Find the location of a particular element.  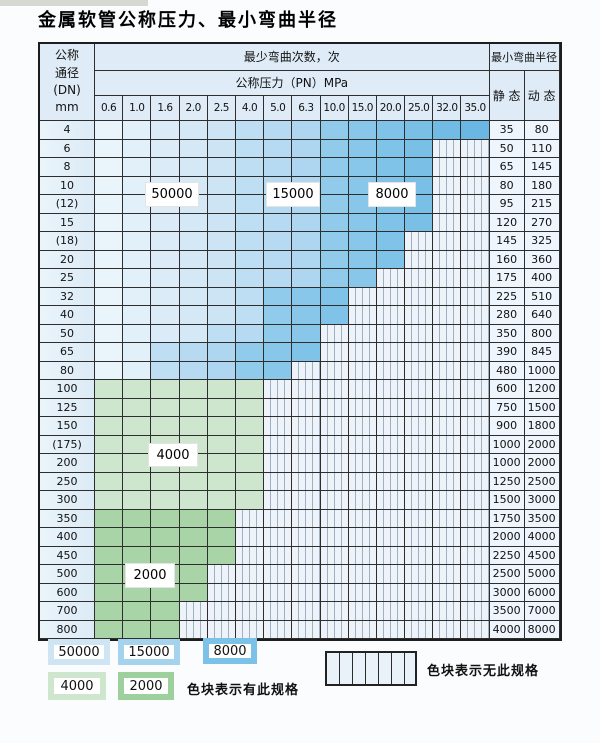

dynamic-value-cell: 215 is located at coordinates (542, 204).